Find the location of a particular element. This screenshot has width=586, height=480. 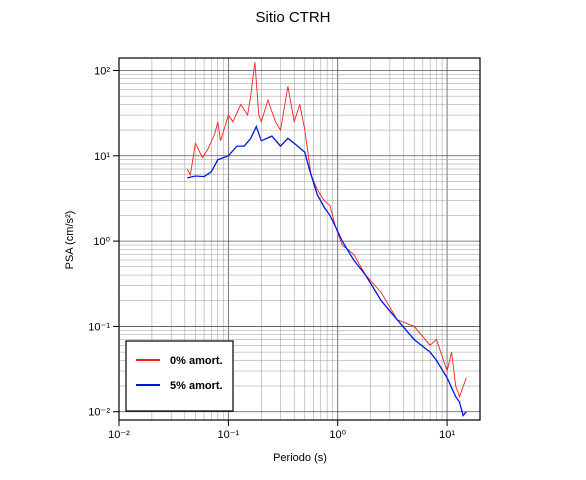

legend-box is located at coordinates (179, 376).